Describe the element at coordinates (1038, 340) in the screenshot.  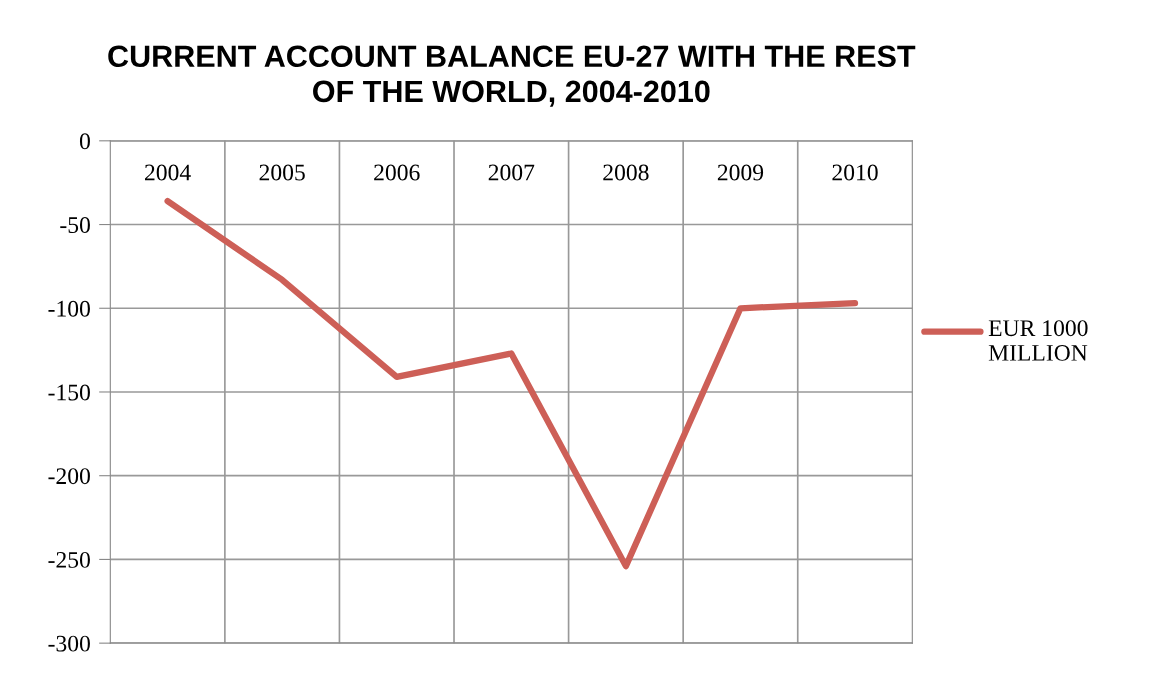
I see `legend-label: EUR 1000 MILLION` at that location.